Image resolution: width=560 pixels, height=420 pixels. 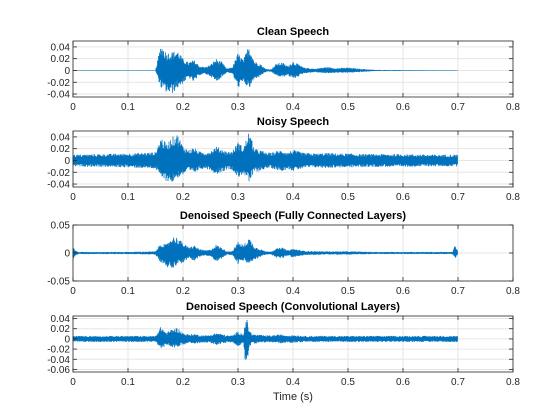 I want to click on y-tick-label: 0.05, so click(x=61, y=226).